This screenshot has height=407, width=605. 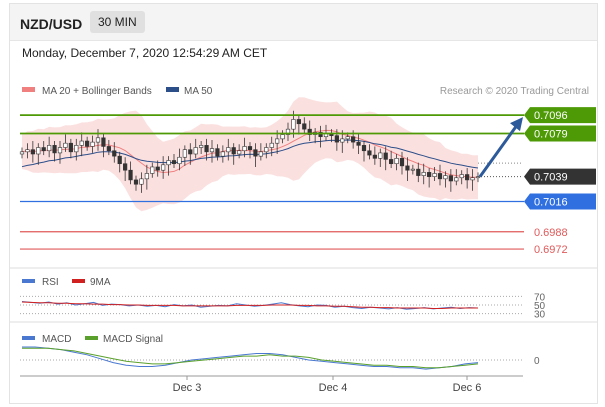 I want to click on x-tick-label: Dec 4, so click(x=333, y=388).